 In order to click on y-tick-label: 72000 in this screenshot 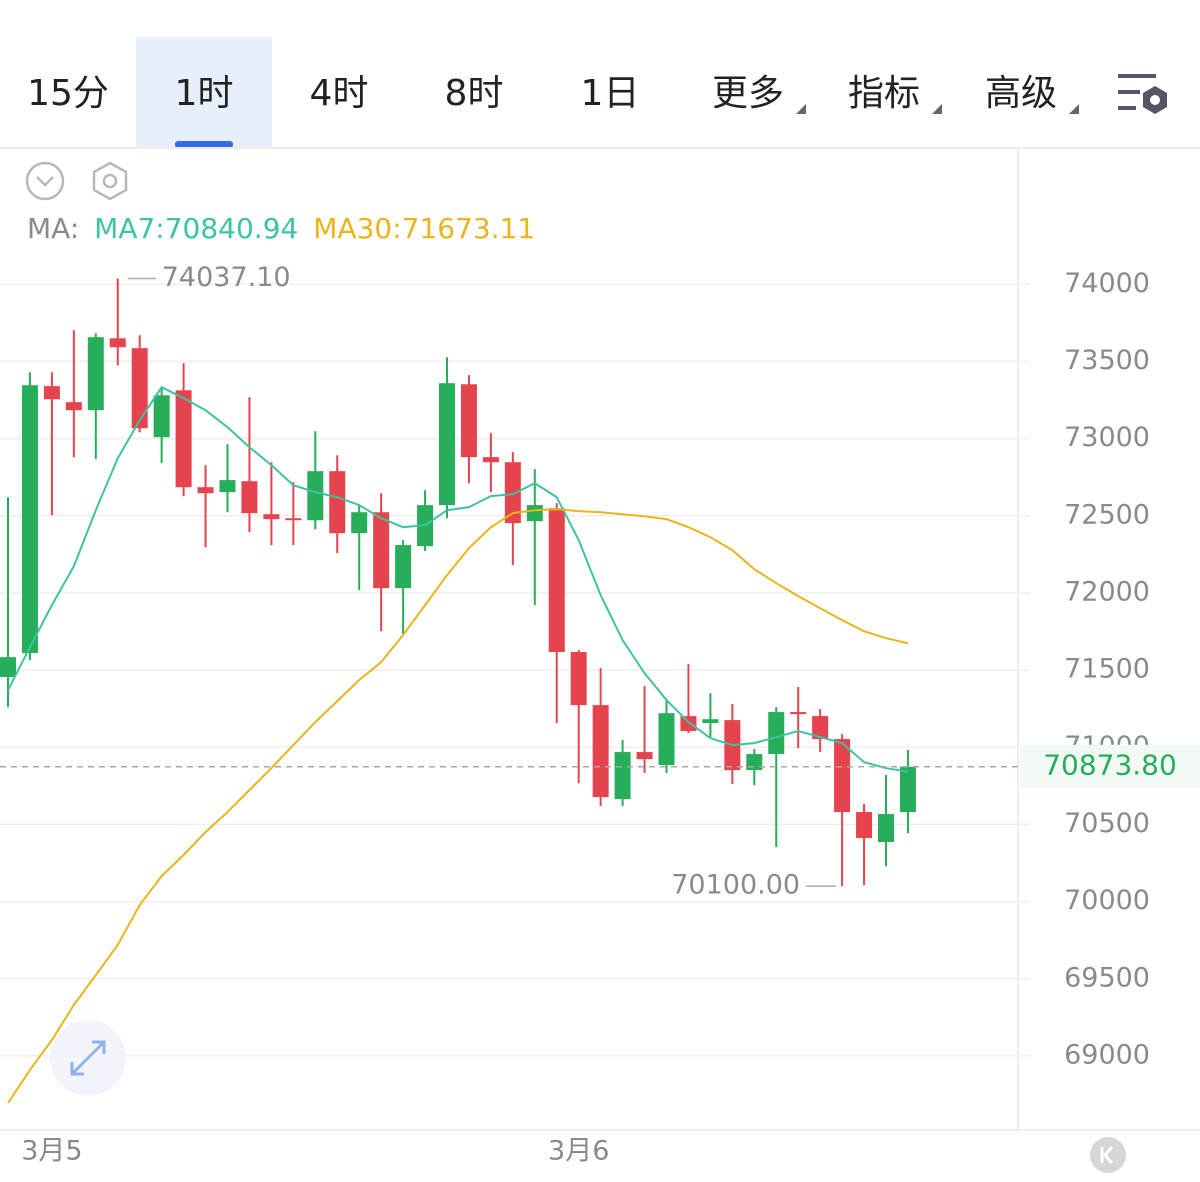, I will do `click(1107, 591)`.